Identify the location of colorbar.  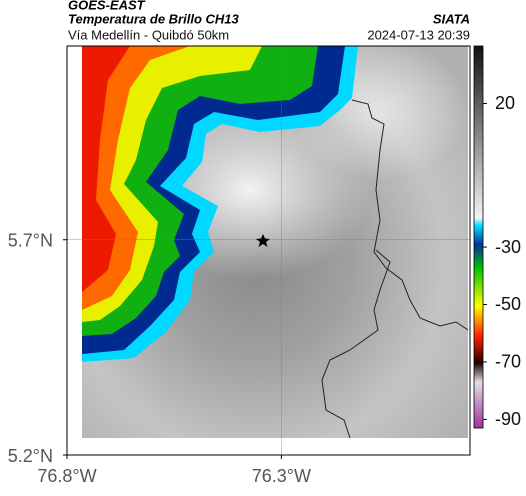
(478, 237).